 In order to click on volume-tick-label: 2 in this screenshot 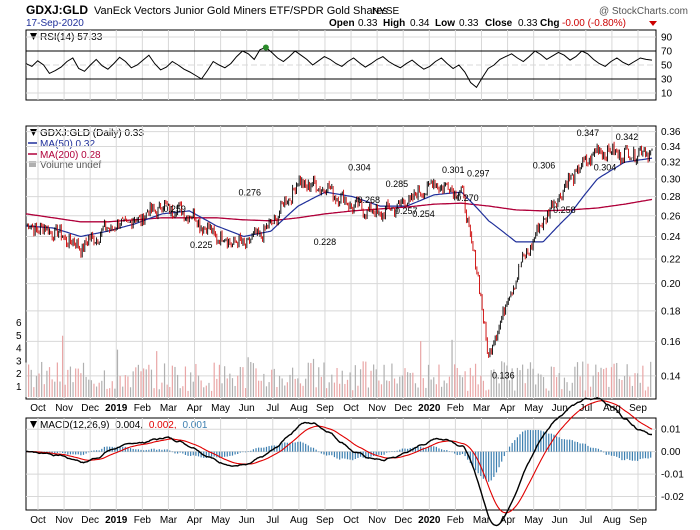, I will do `click(19, 374)`.